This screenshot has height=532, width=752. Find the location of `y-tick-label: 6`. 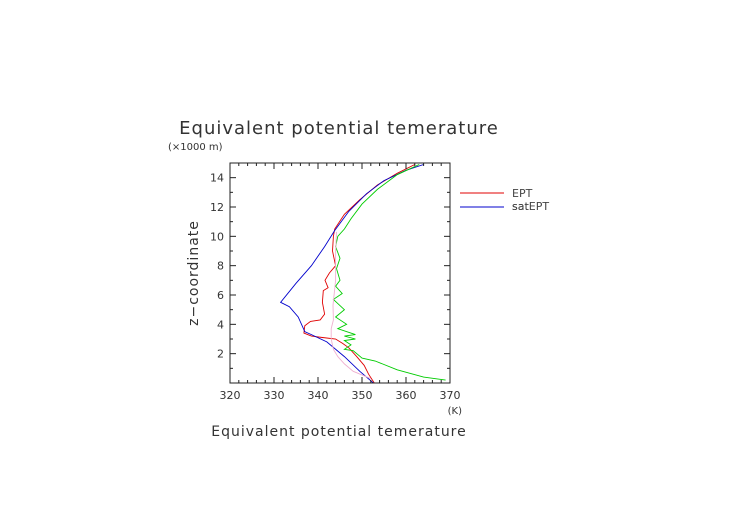

y-tick-label: 6 is located at coordinates (220, 295).